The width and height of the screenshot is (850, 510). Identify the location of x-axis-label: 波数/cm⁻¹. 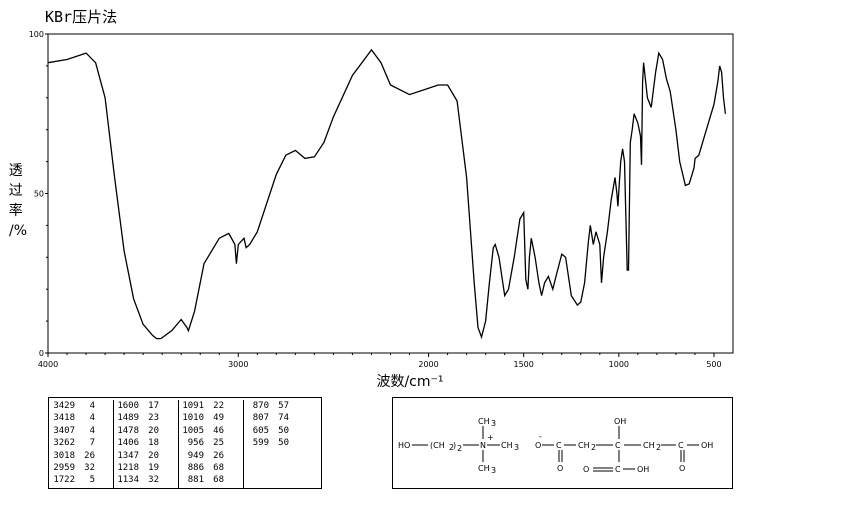
(409, 382).